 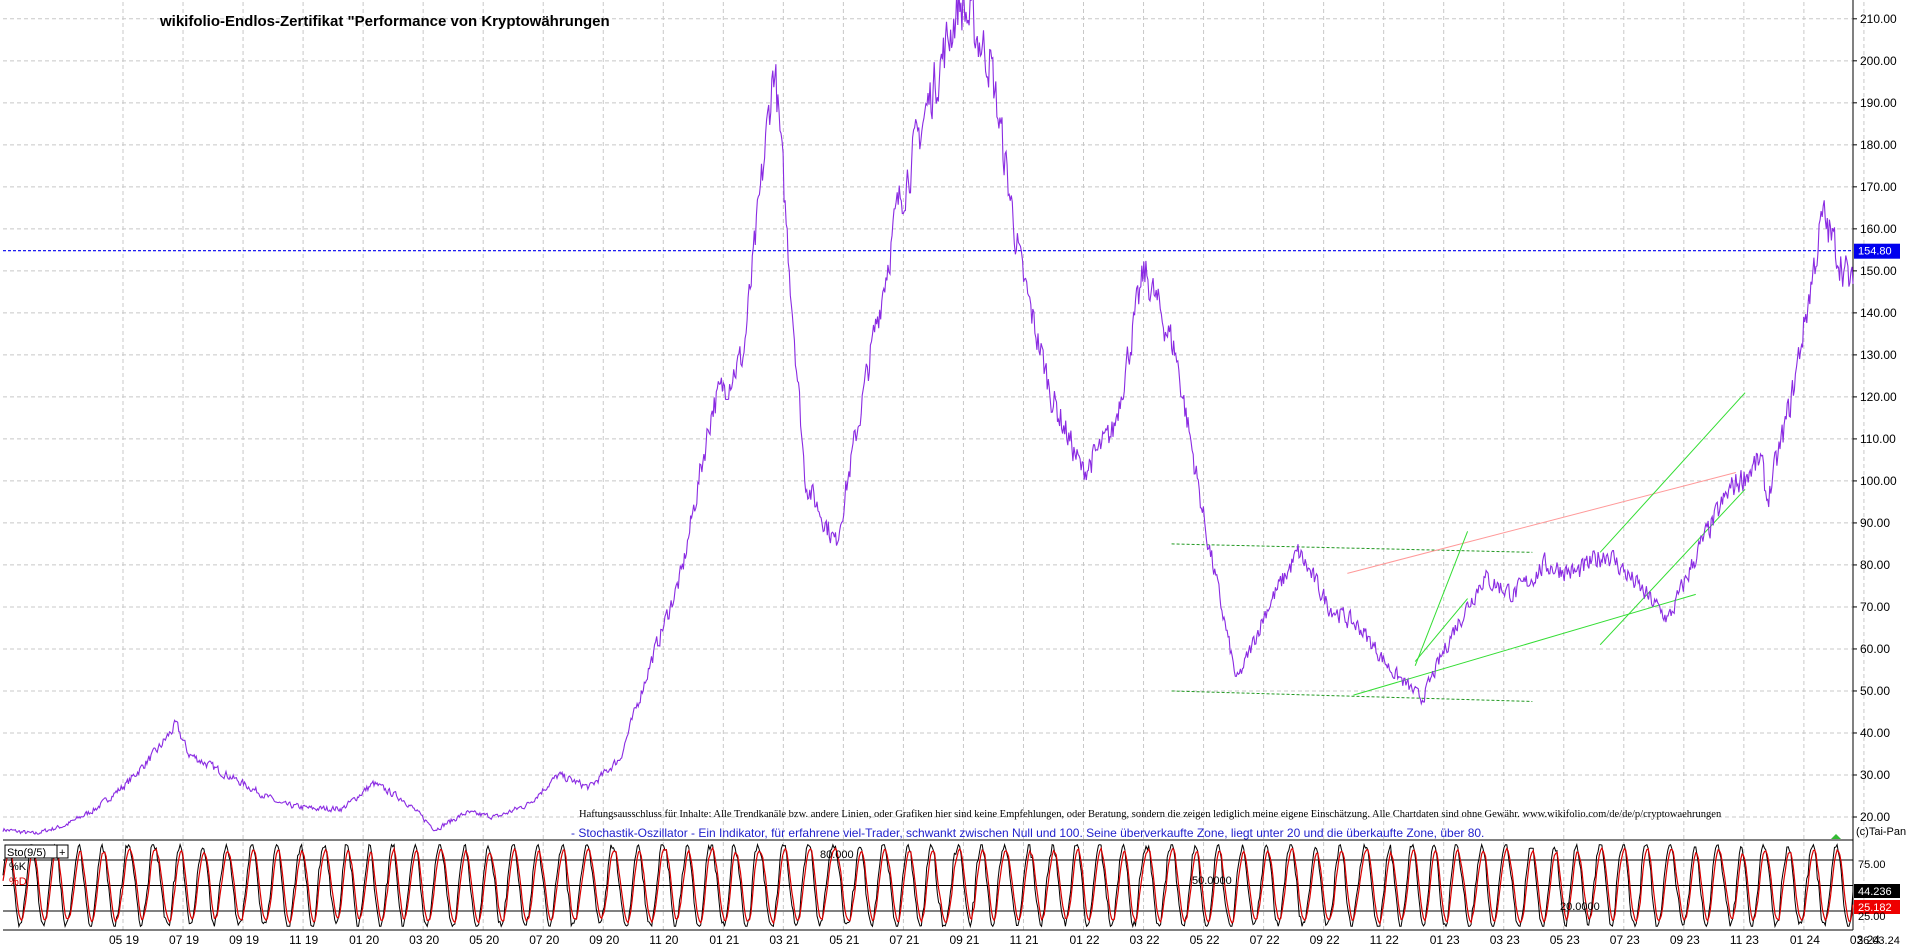 I want to click on d-value-badge, so click(x=1877, y=907).